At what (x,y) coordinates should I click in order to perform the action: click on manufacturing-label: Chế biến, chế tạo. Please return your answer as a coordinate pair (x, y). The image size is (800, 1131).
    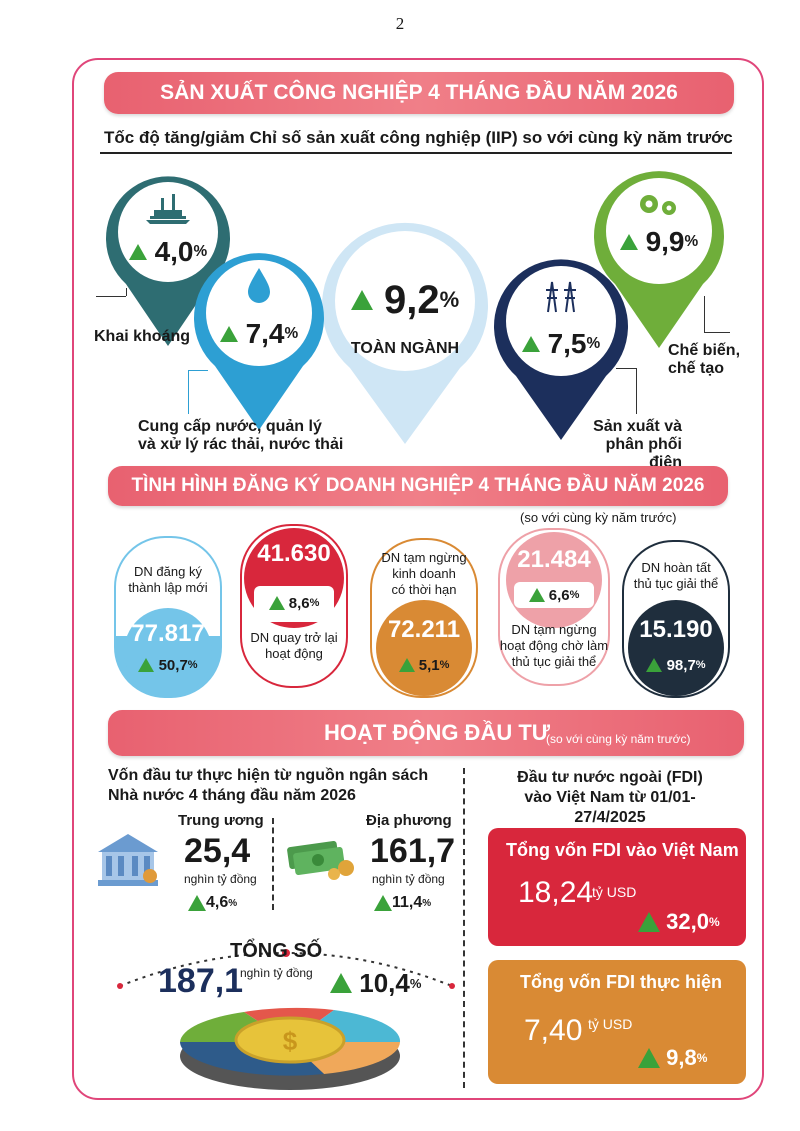
    Looking at the image, I should click on (708, 360).